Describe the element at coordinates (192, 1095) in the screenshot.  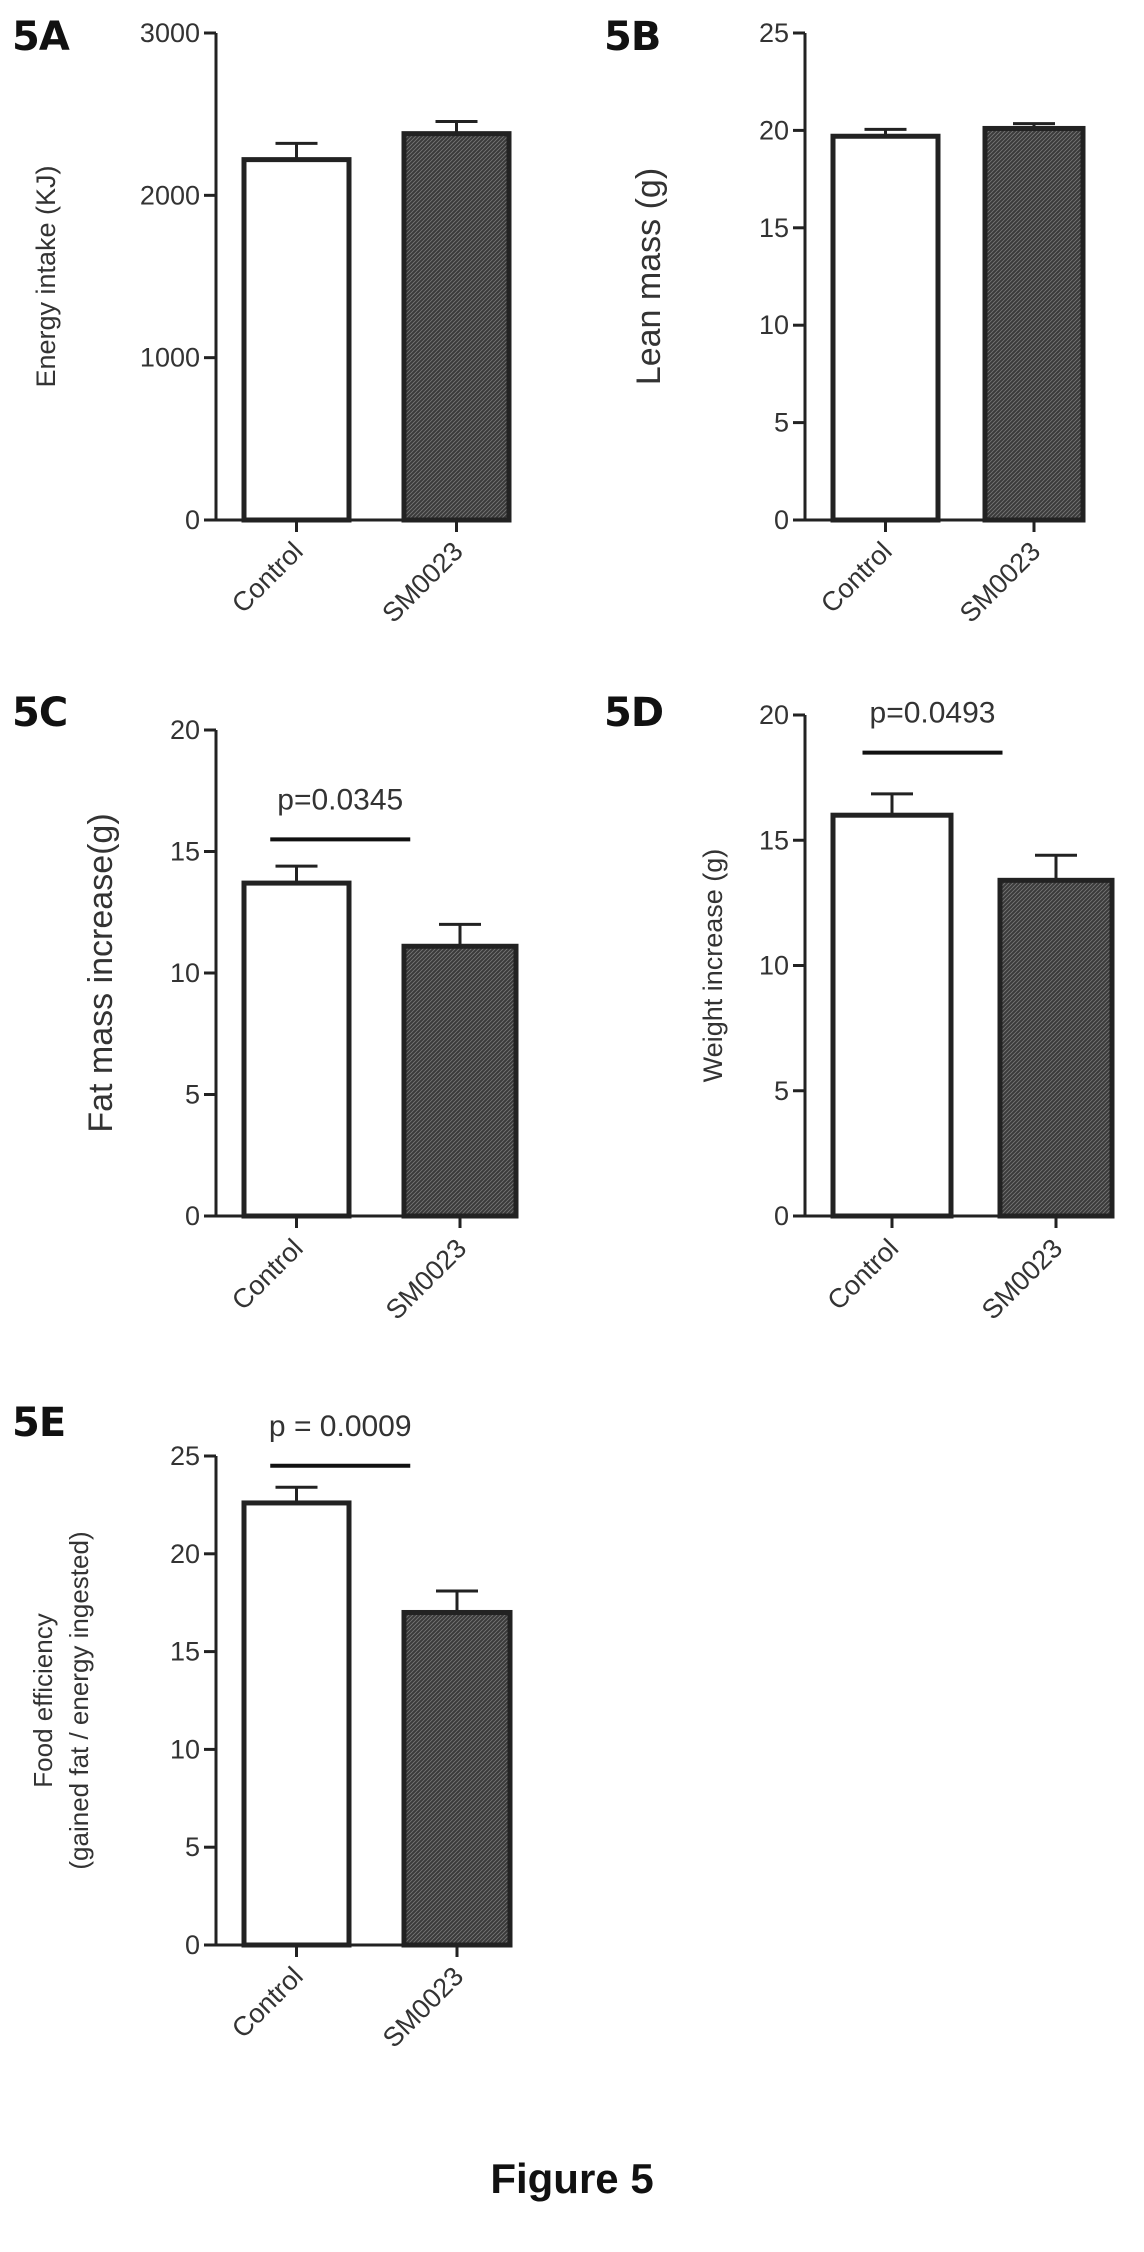
I see `y-tick-label-5c-1: 5` at that location.